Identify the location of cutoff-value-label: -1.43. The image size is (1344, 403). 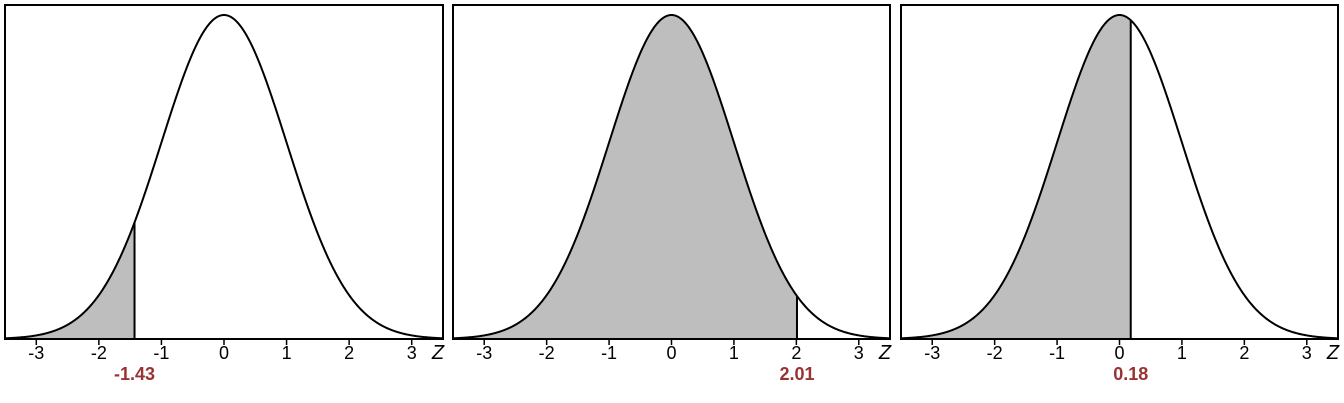
(134, 374).